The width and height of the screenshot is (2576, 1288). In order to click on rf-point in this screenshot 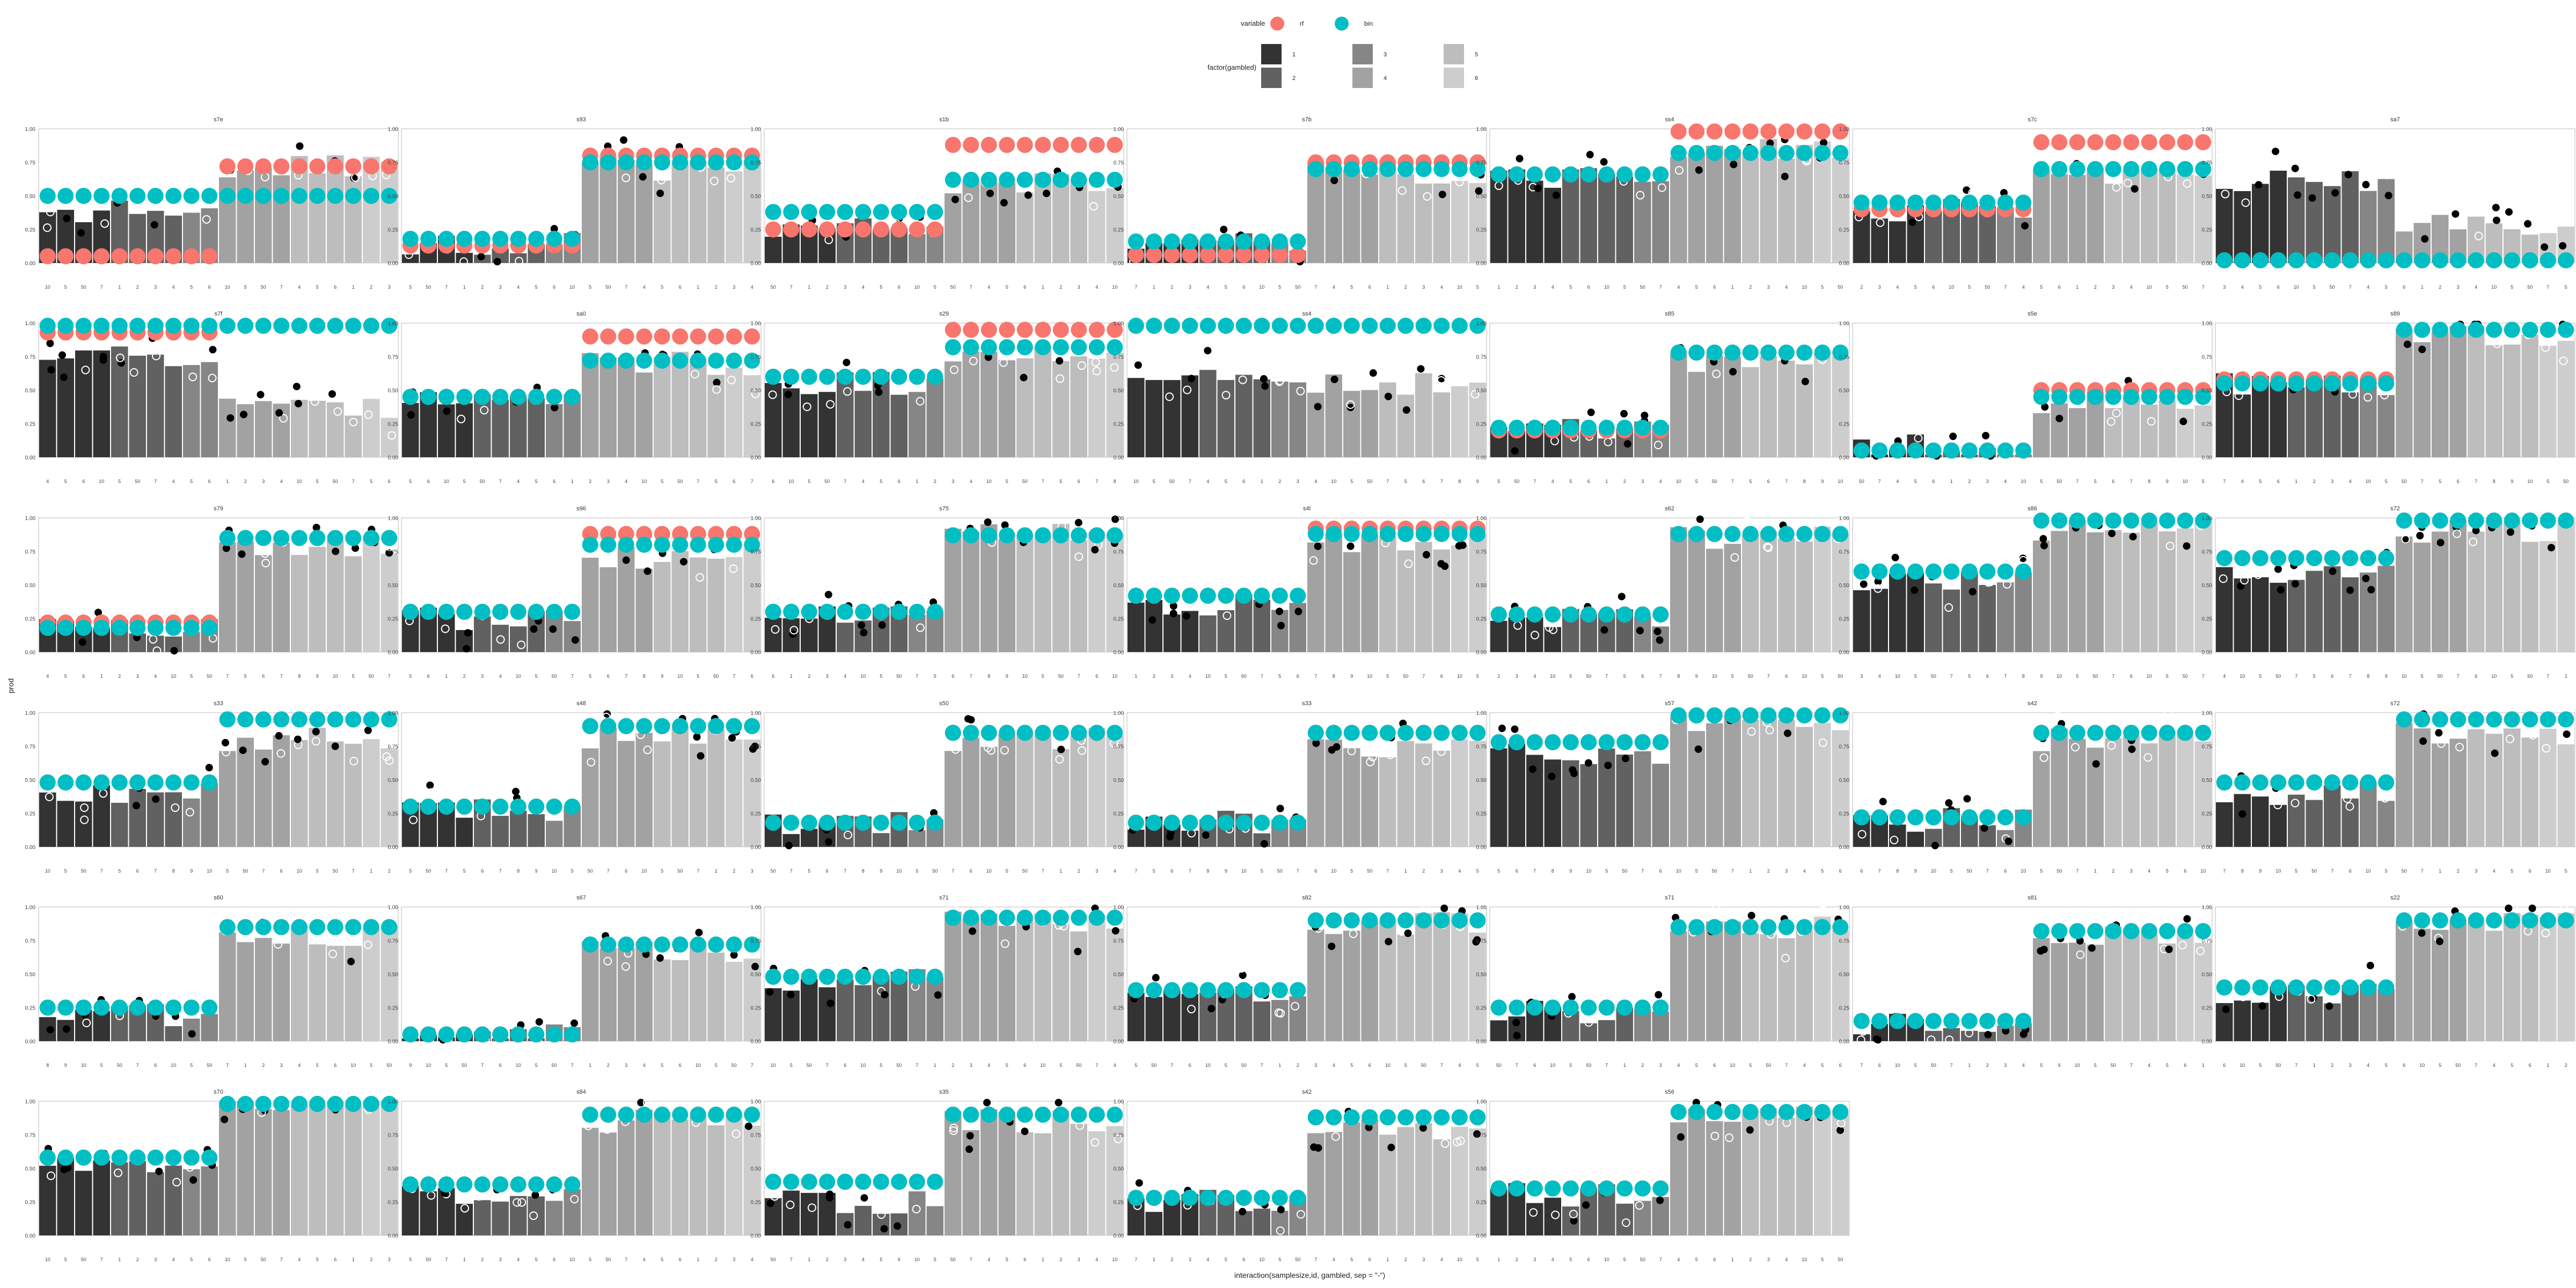, I will do `click(173, 256)`.